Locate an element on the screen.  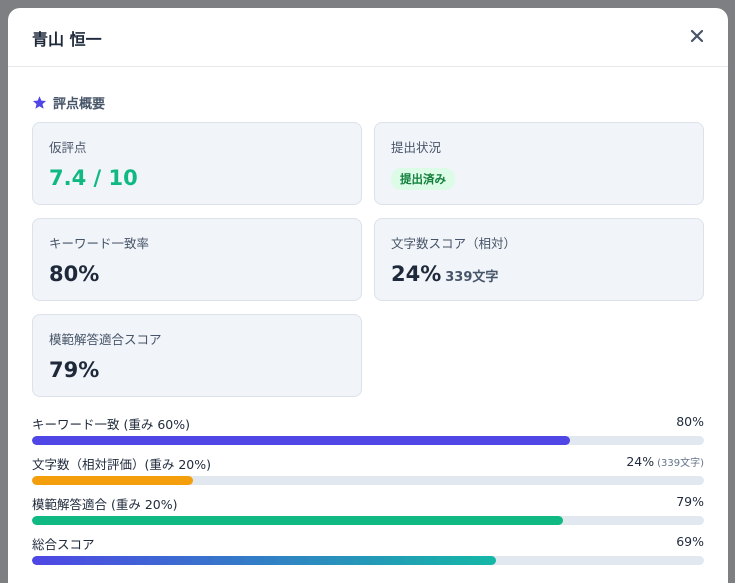
section-heading: 評点概要 is located at coordinates (68, 102).